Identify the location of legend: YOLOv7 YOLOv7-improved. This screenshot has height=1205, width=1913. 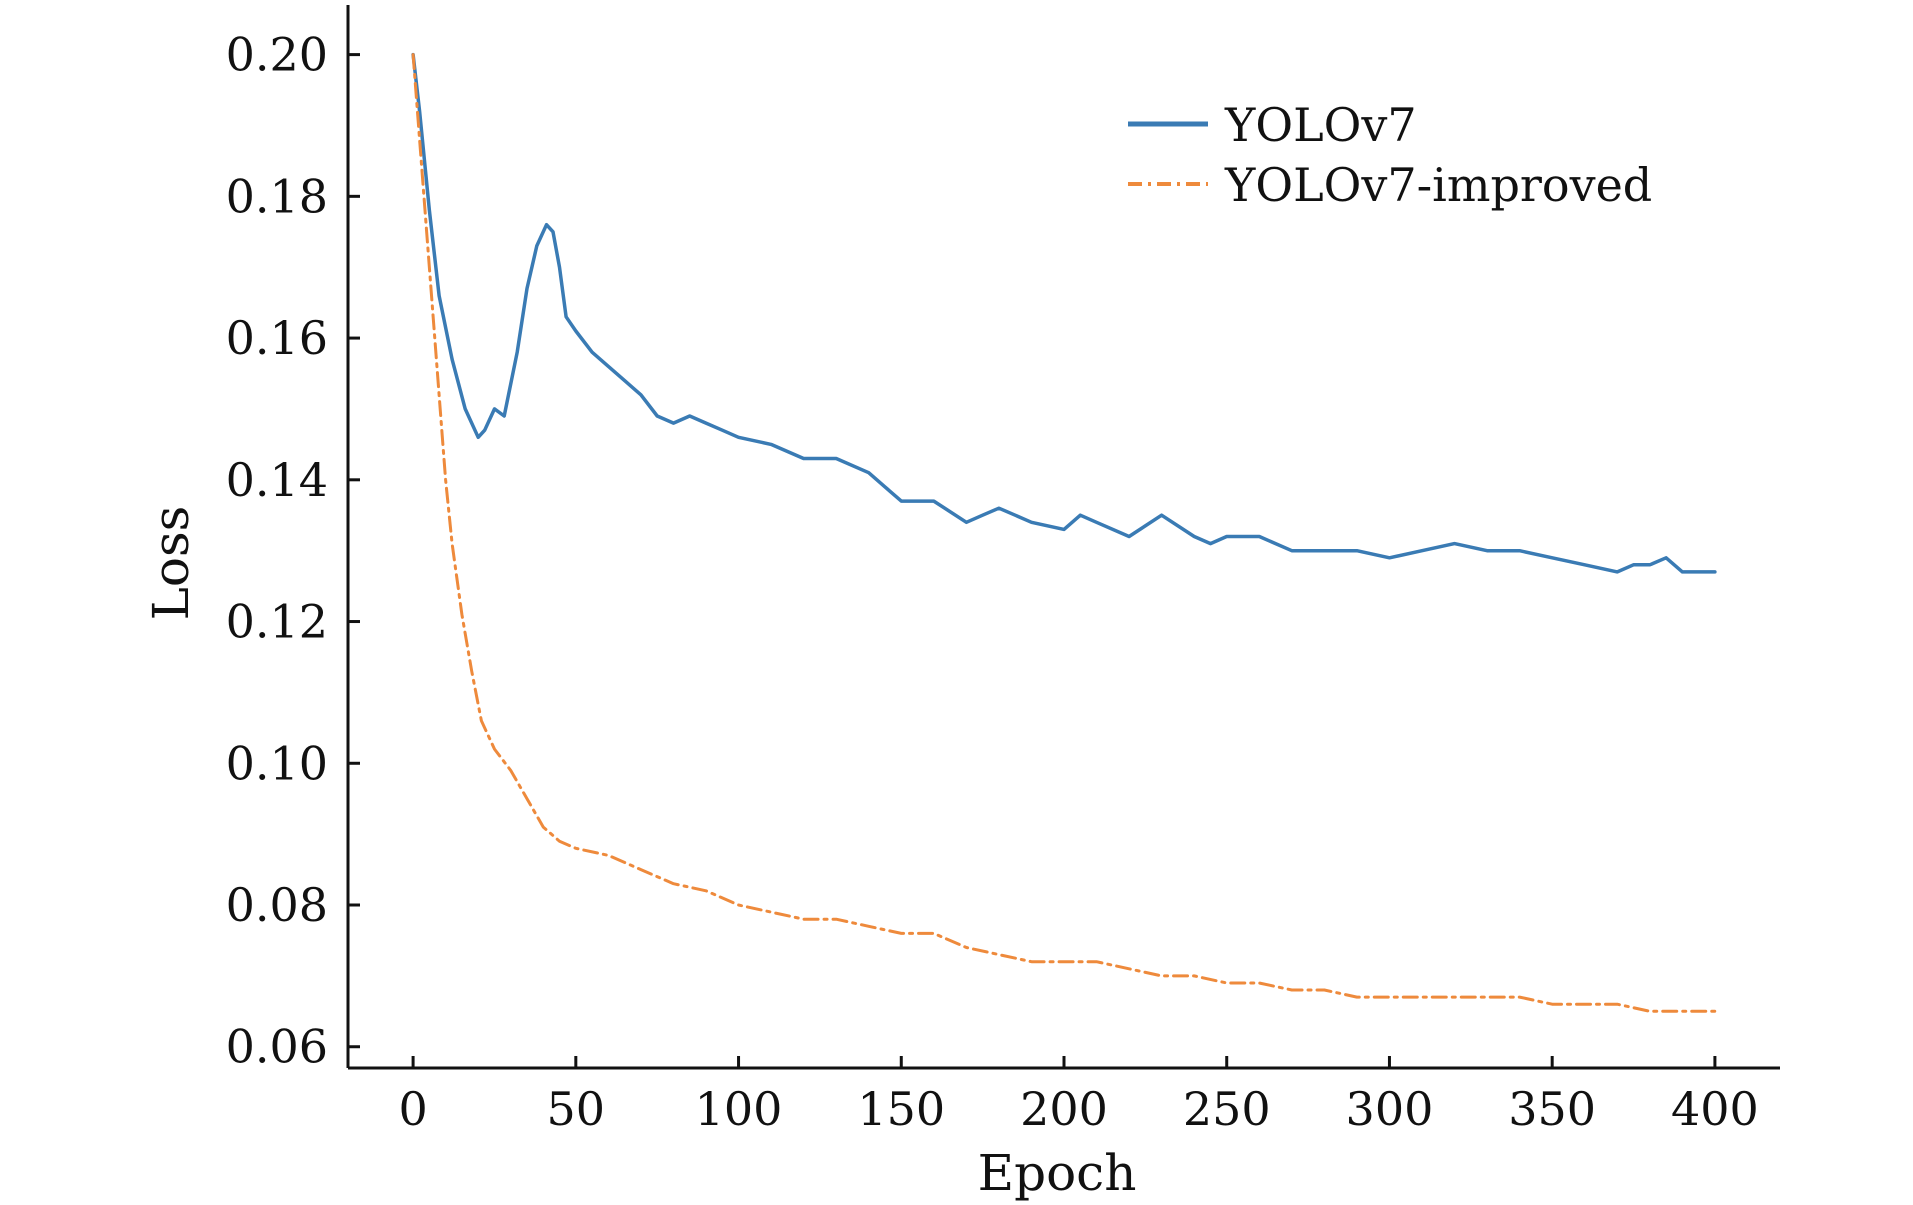
(1390, 155).